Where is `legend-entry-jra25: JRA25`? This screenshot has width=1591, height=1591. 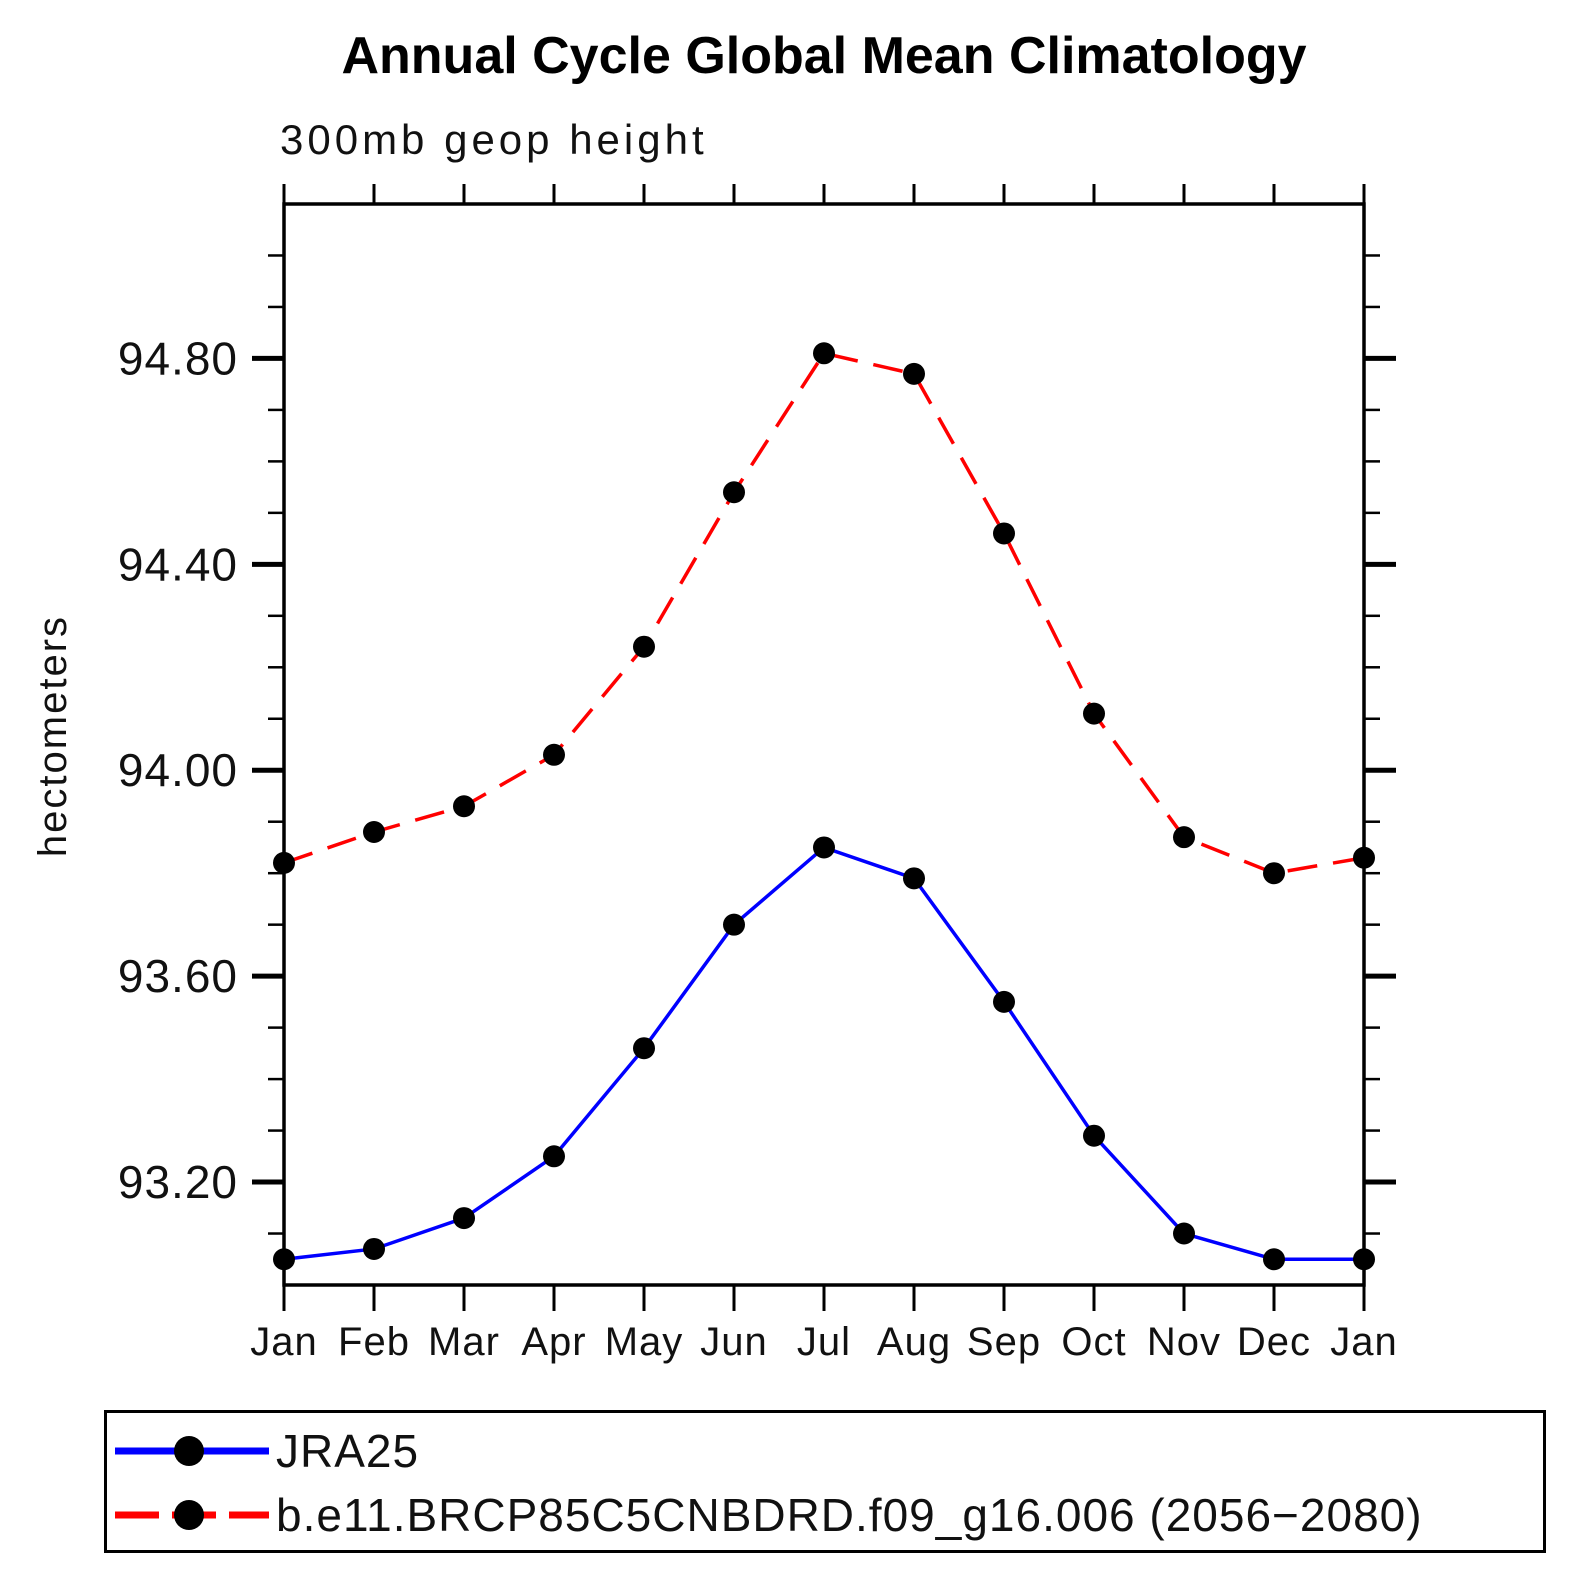 legend-entry-jra25: JRA25 is located at coordinates (265, 1451).